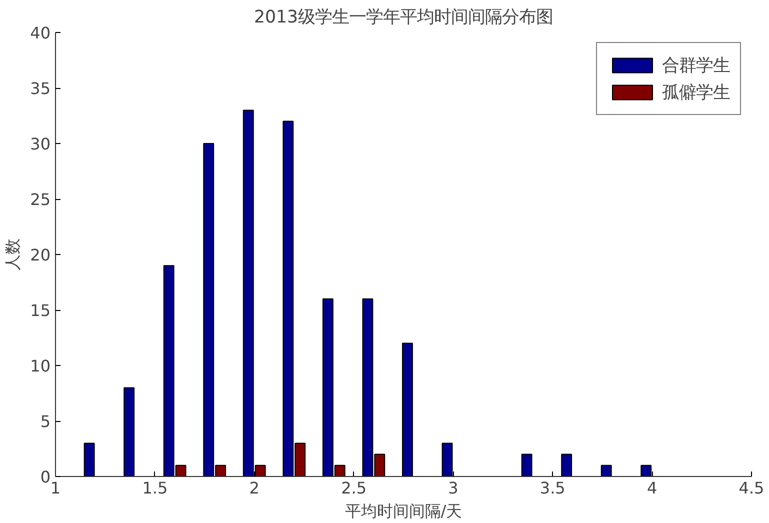  Describe the element at coordinates (751, 488) in the screenshot. I see `x-tick-label: 4.5` at that location.